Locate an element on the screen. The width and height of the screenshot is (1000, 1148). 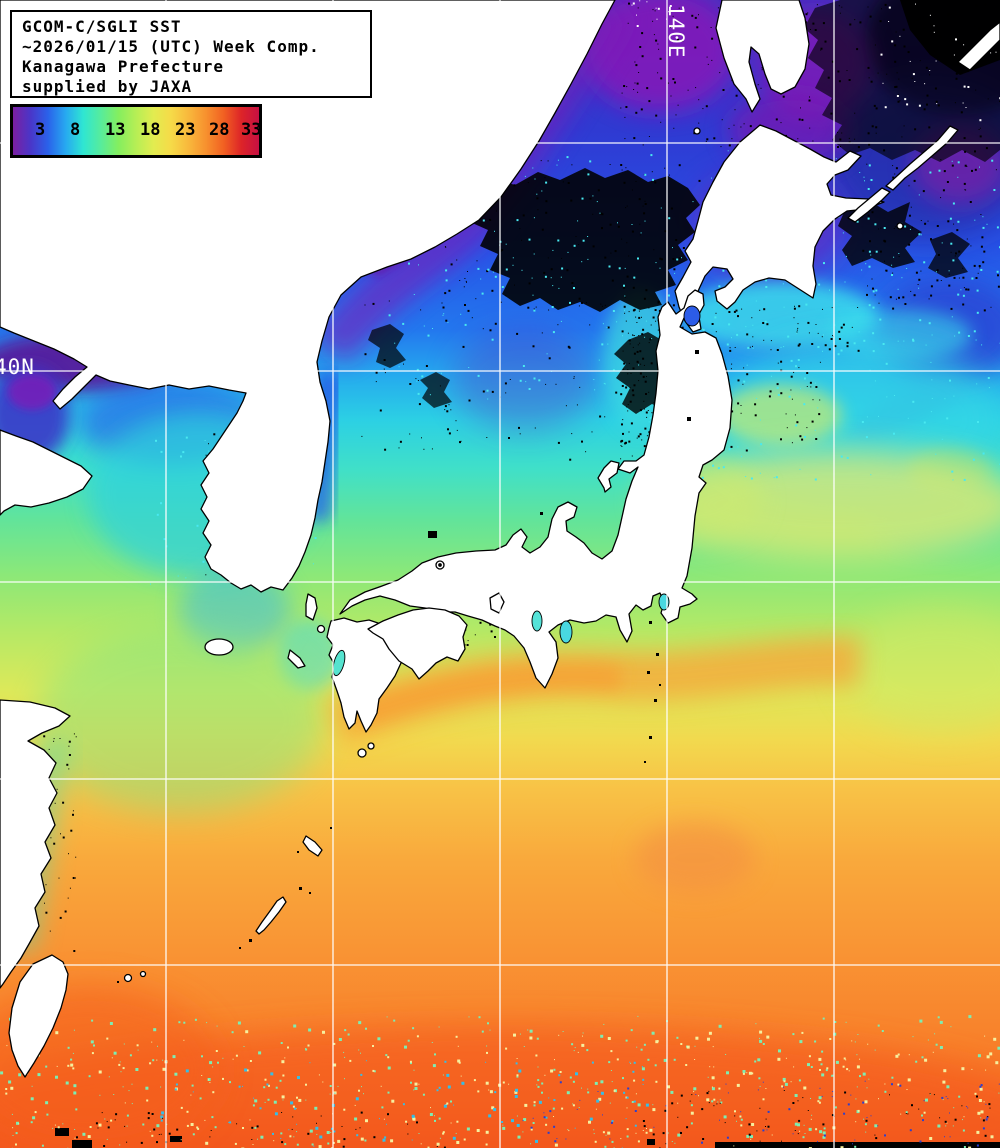
land-hokkaido is located at coordinates (779, 228).